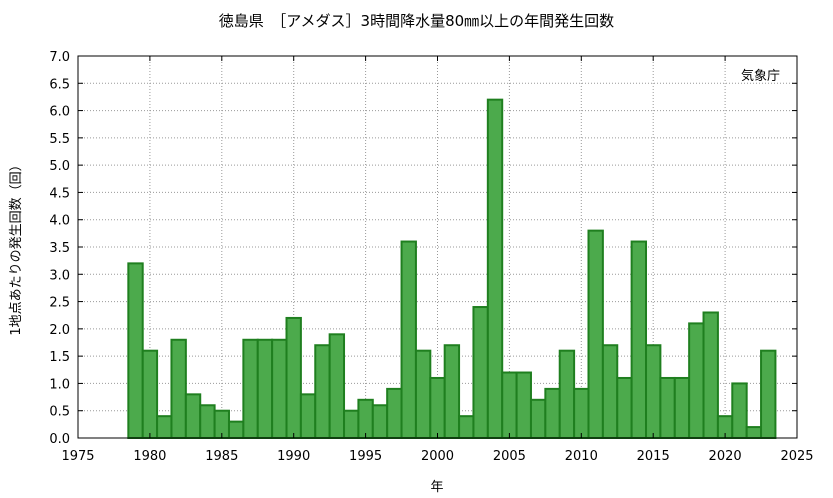 Image resolution: width=833 pixels, height=498 pixels. I want to click on bar-2015, so click(653, 392).